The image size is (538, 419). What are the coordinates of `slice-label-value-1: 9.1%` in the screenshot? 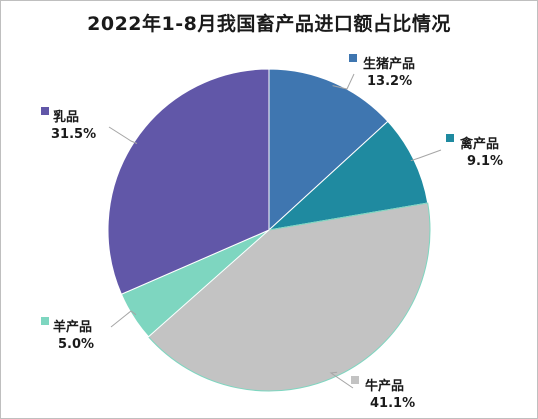 It's located at (485, 161).